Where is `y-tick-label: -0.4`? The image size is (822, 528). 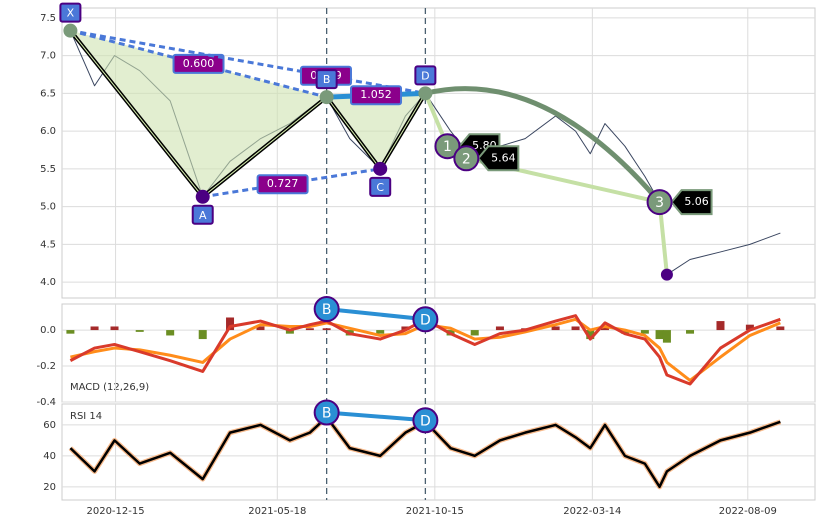 y-tick-label: -0.4 is located at coordinates (46, 402).